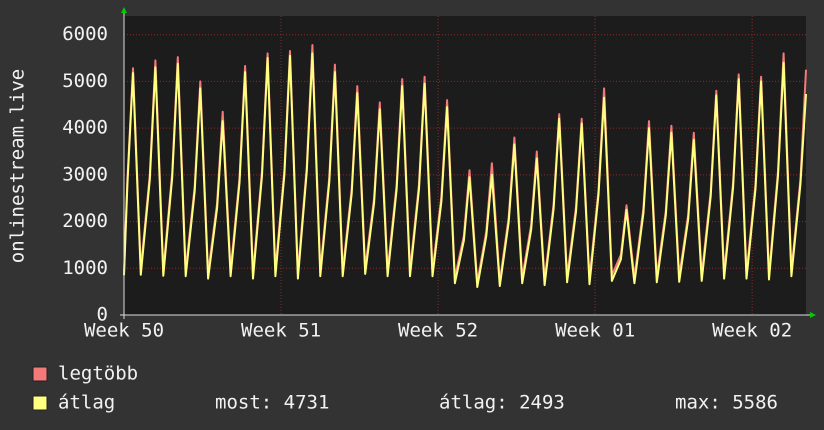 This screenshot has height=430, width=824. Describe the element at coordinates (102, 315) in the screenshot. I see `y-tick-label: 0` at that location.